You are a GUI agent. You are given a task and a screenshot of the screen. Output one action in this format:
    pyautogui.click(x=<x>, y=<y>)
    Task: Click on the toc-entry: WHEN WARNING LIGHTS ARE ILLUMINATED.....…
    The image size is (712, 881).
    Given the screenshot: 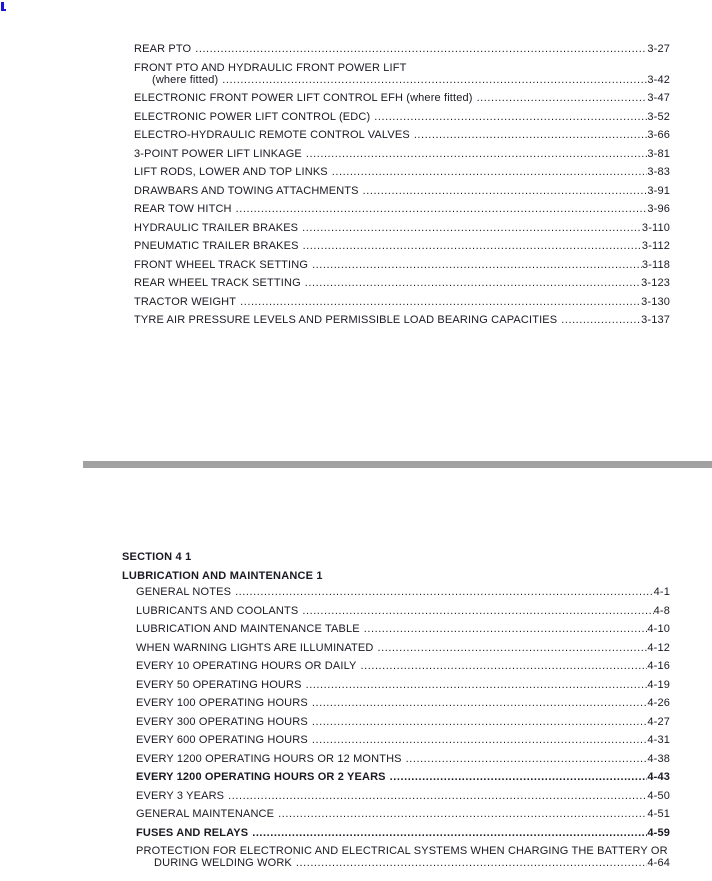 What is the action you would take?
    pyautogui.click(x=403, y=648)
    